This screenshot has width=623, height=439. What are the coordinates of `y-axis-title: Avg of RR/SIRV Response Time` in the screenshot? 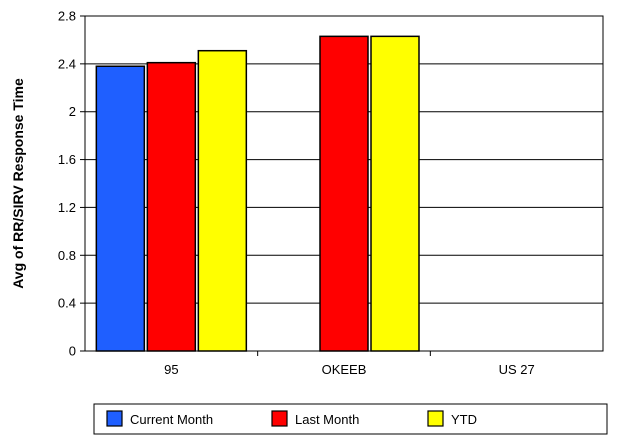 It's located at (18, 183).